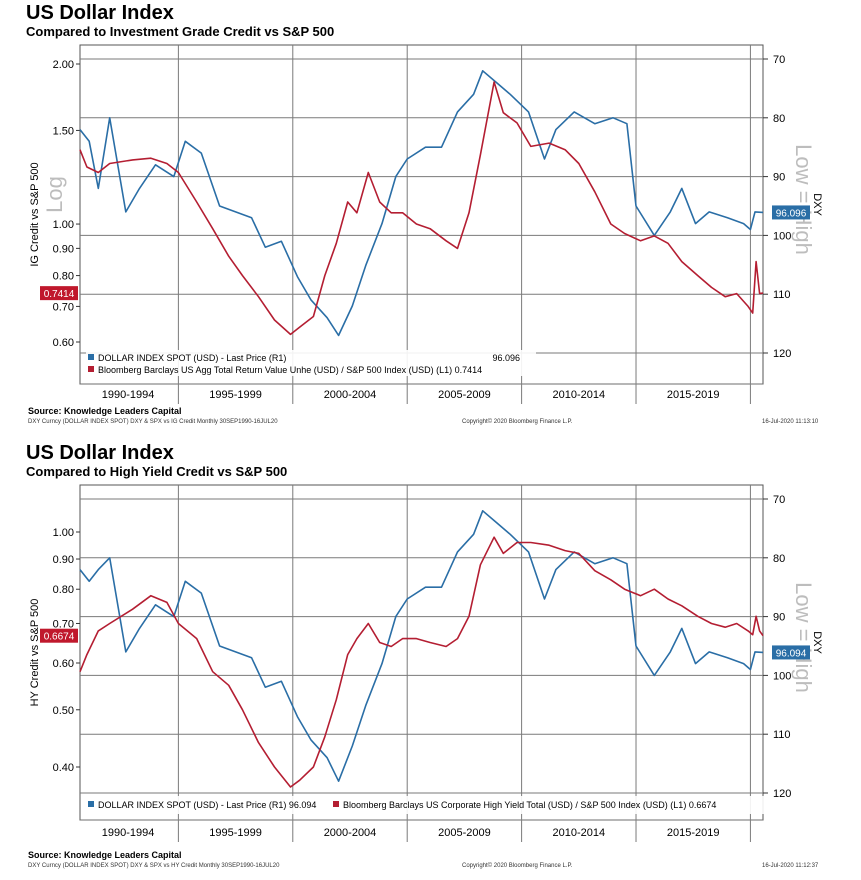 This screenshot has height=880, width=861. Describe the element at coordinates (157, 471) in the screenshot. I see `chart-subtitle: Compared to High Yield Credit vs S&P 500` at that location.